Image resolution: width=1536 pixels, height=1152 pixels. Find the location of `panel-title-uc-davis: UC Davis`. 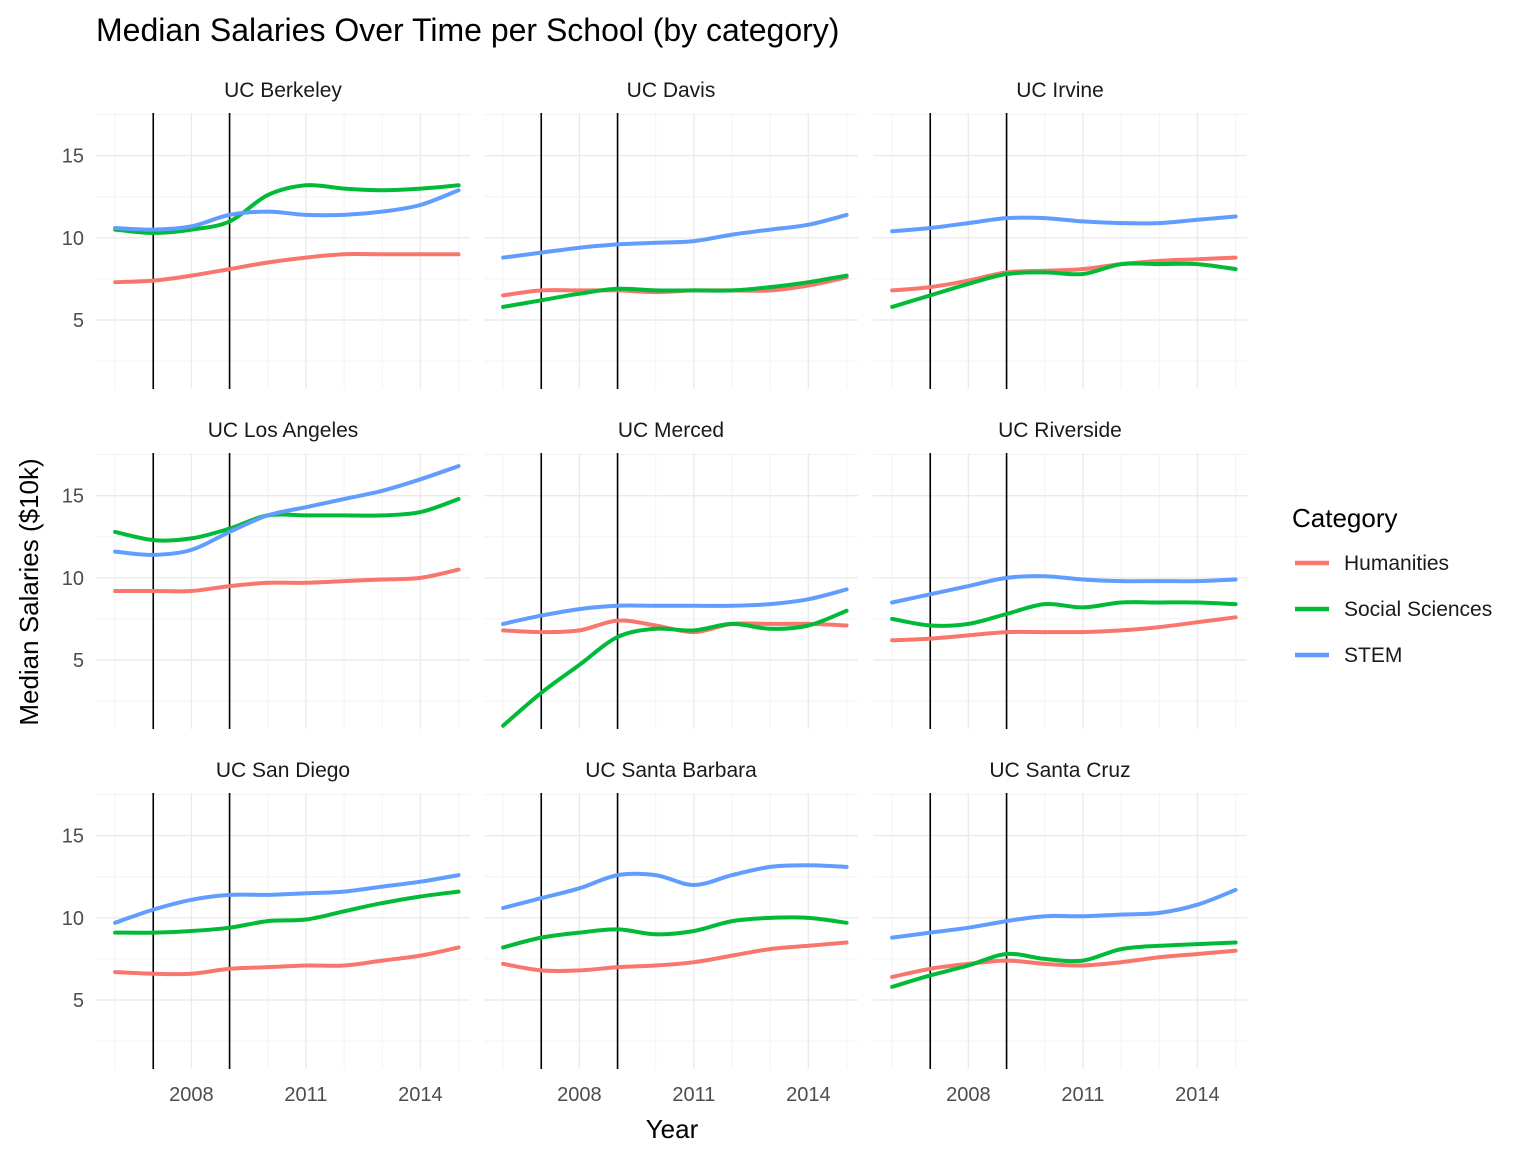

panel-title-uc-davis: UC Davis is located at coordinates (671, 90).